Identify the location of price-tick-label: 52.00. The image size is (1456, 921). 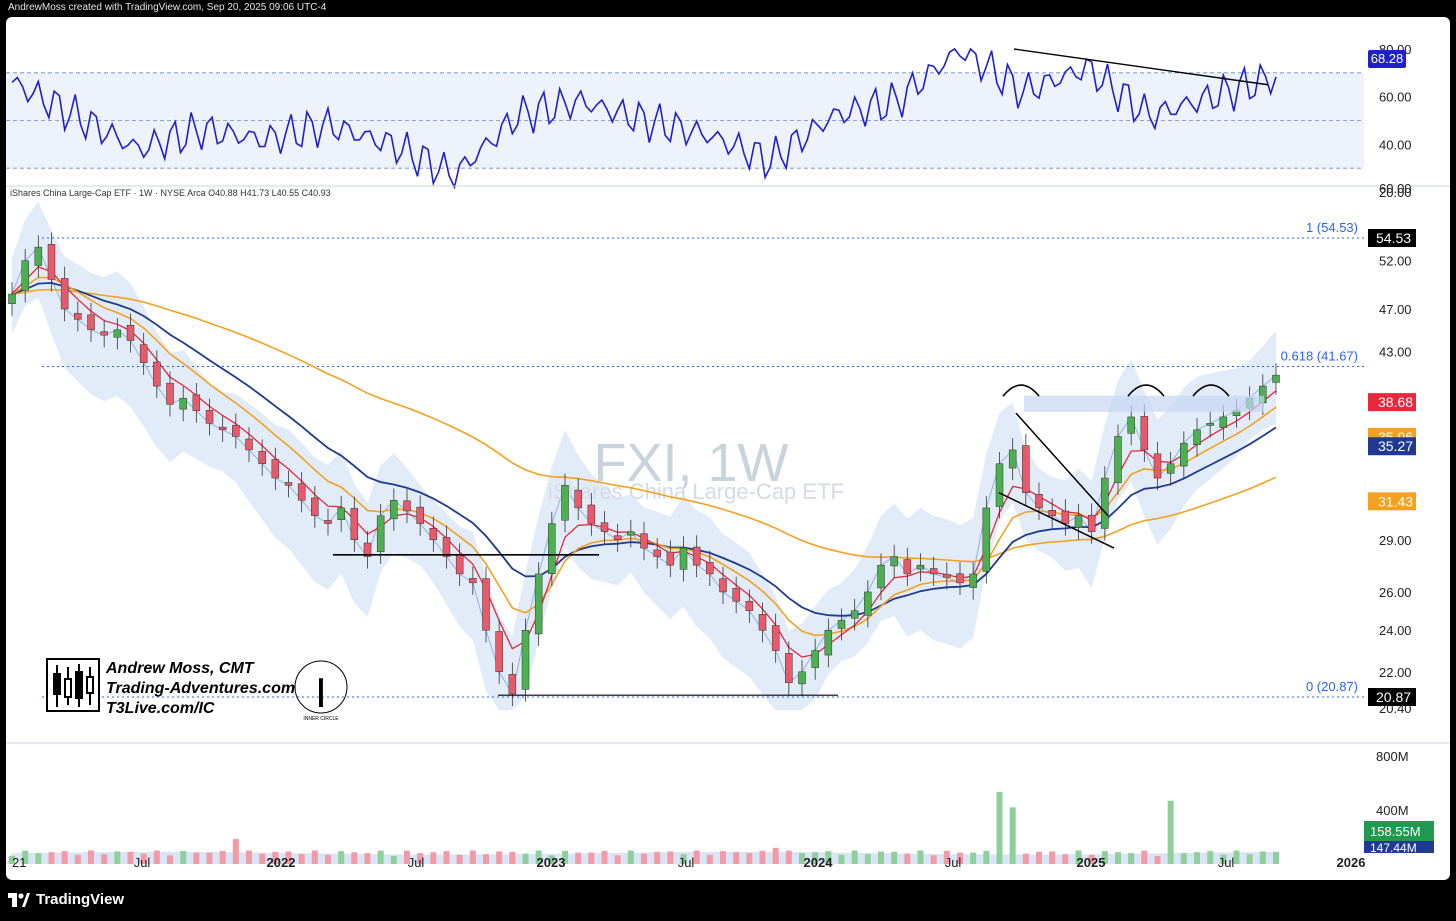
(1395, 261).